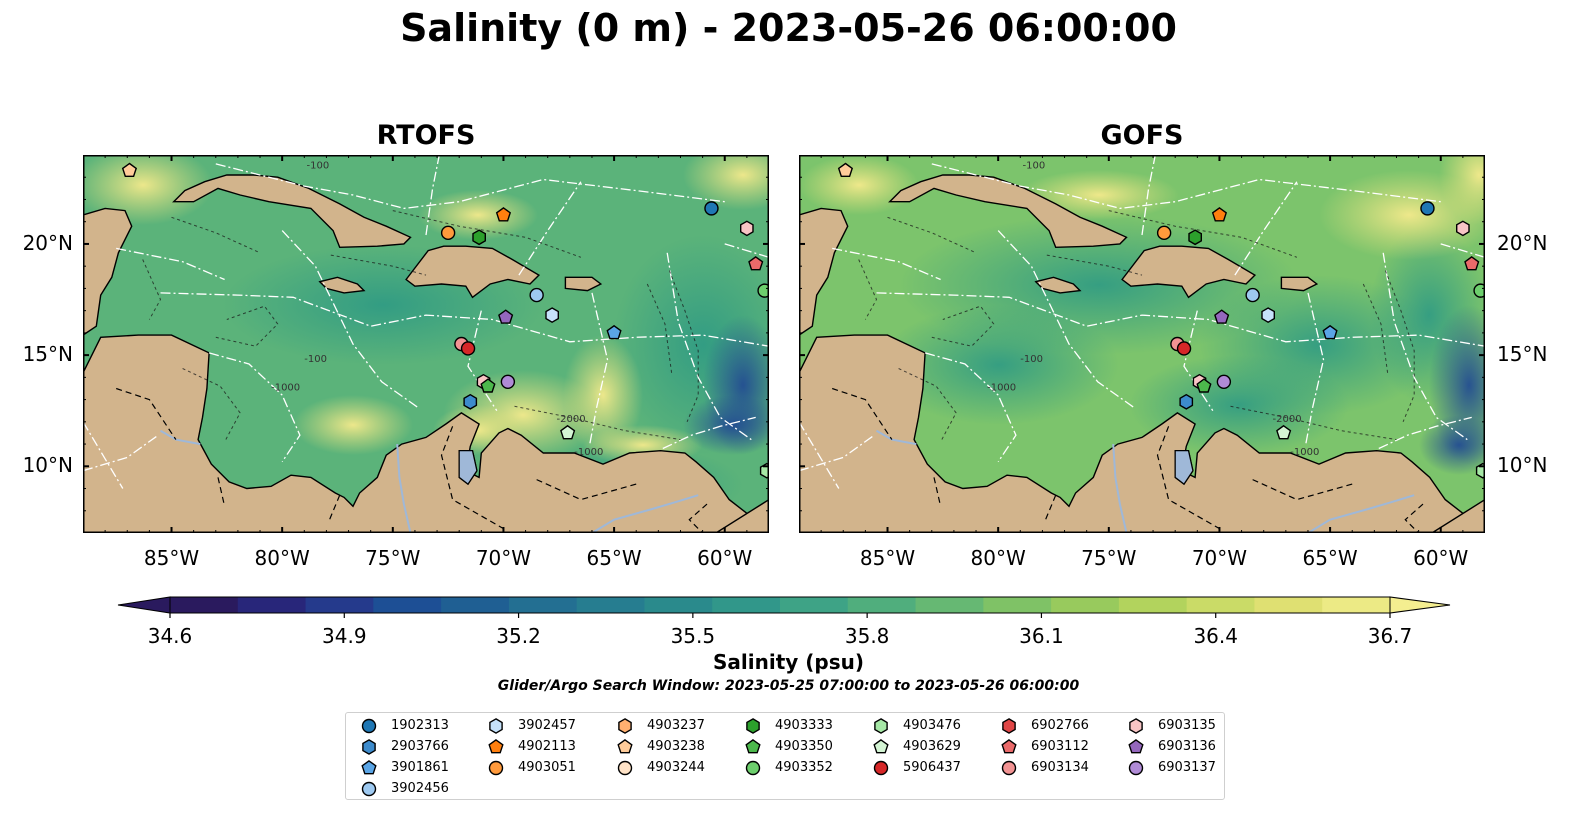 The image size is (1577, 827). I want to click on colorbar-tick-label: 36.7, so click(1390, 636).